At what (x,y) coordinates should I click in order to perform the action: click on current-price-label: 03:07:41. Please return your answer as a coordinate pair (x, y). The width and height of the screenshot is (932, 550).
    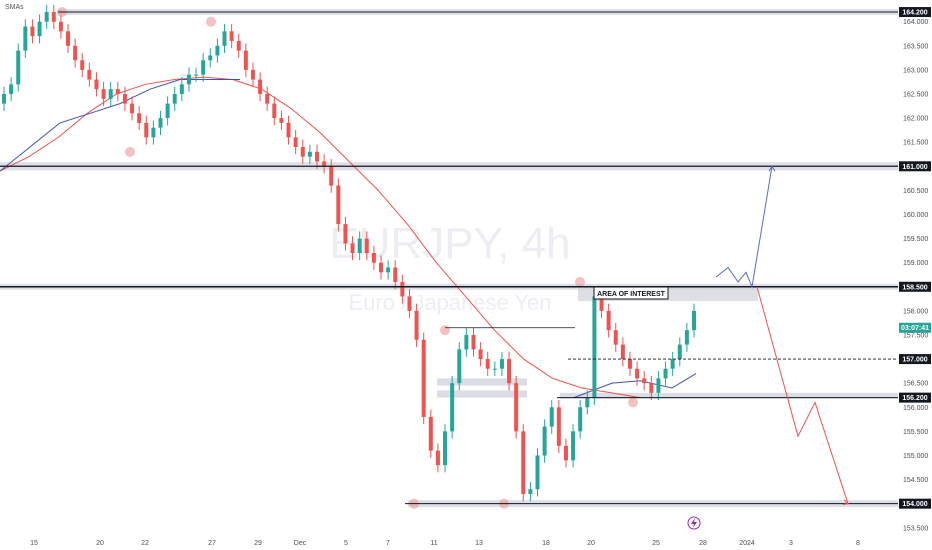
    Looking at the image, I should click on (915, 328).